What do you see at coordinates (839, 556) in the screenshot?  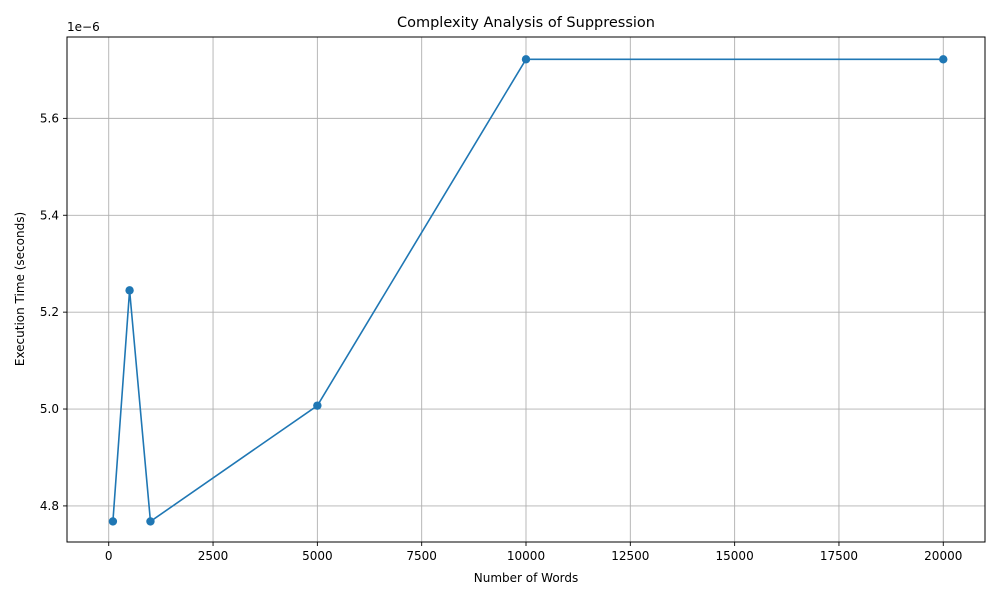 I see `x-tick-label: 17500` at bounding box center [839, 556].